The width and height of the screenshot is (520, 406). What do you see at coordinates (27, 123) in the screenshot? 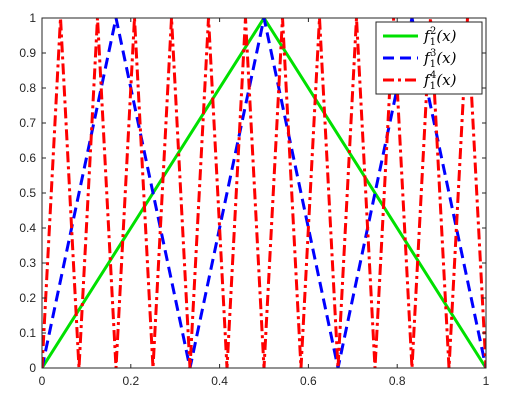
I see `y-tick-label: 0.7` at bounding box center [27, 123].